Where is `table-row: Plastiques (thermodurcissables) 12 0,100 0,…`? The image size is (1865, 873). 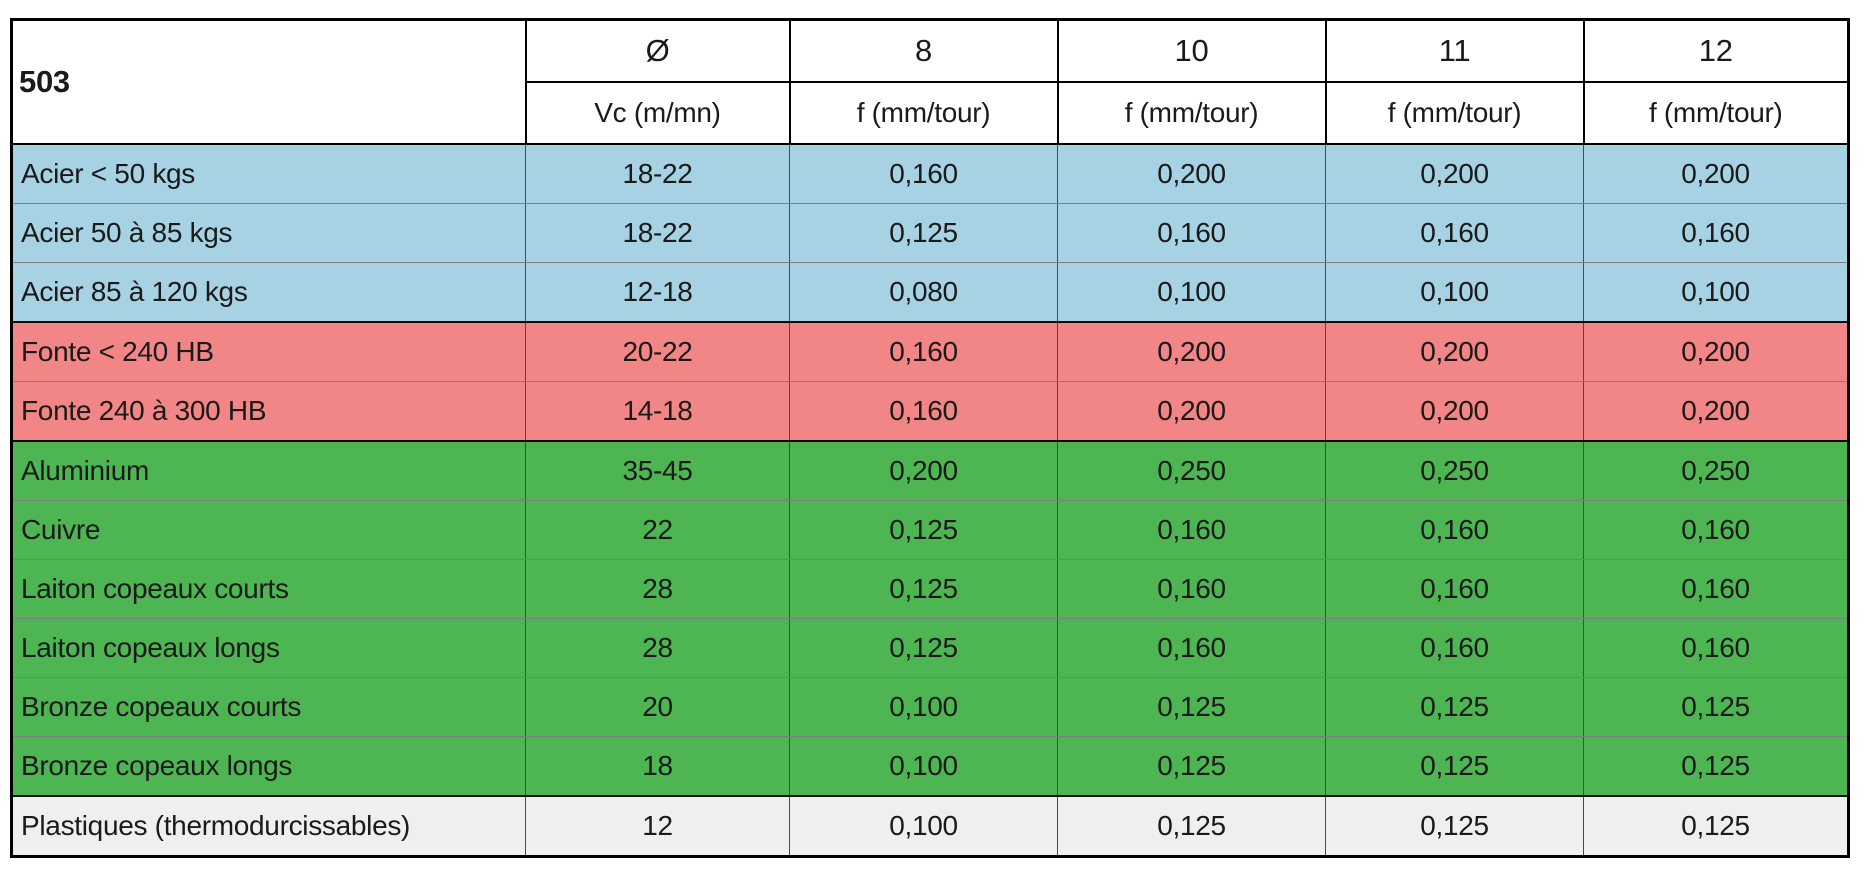
table-row: Plastiques (thermodurcissables) 12 0,100 0,… is located at coordinates (930, 826).